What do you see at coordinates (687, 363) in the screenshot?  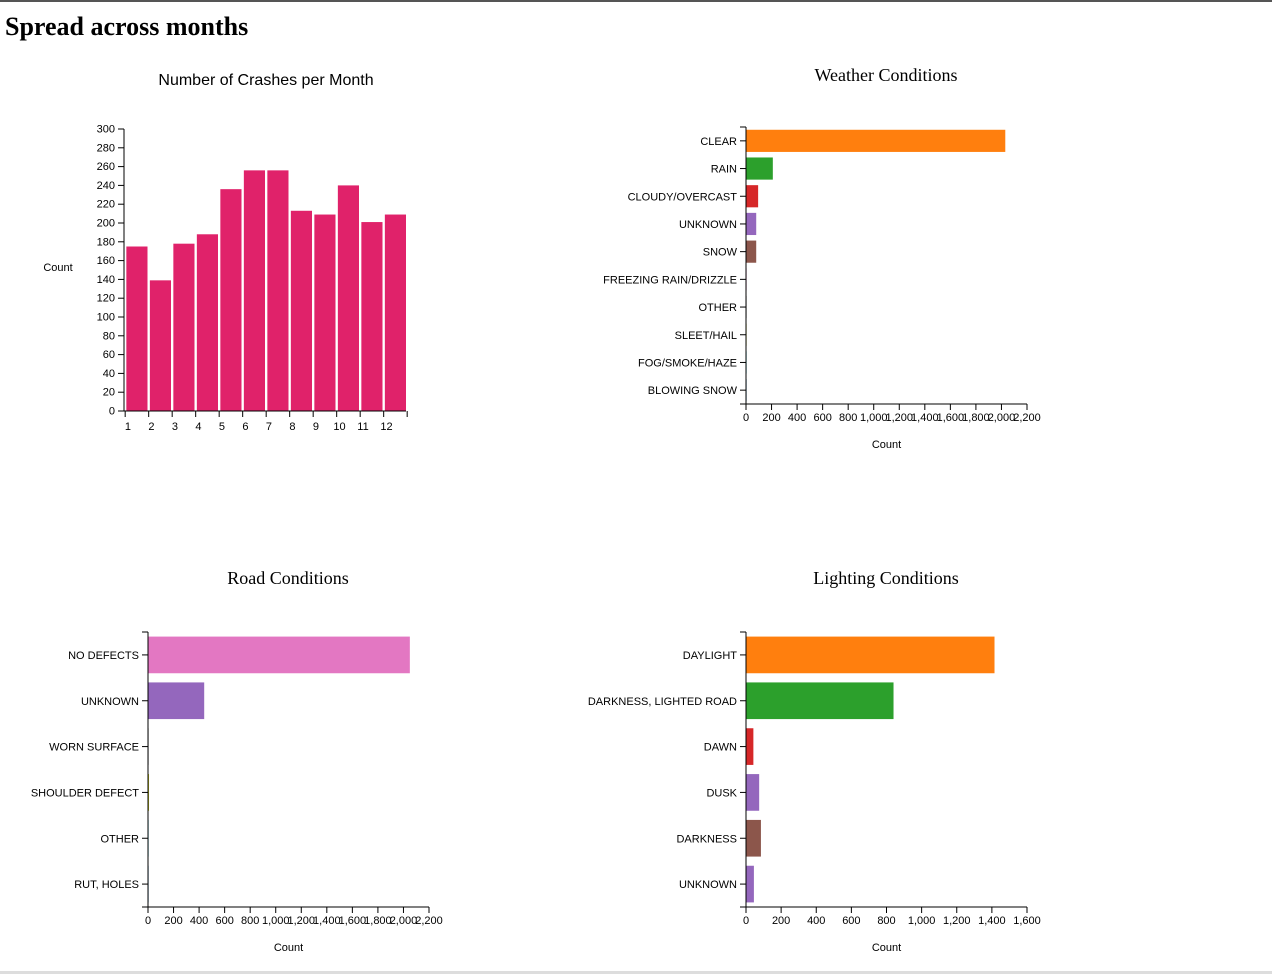 I see `weather-y-tick-label: FOG/SMOKE/HAZE` at bounding box center [687, 363].